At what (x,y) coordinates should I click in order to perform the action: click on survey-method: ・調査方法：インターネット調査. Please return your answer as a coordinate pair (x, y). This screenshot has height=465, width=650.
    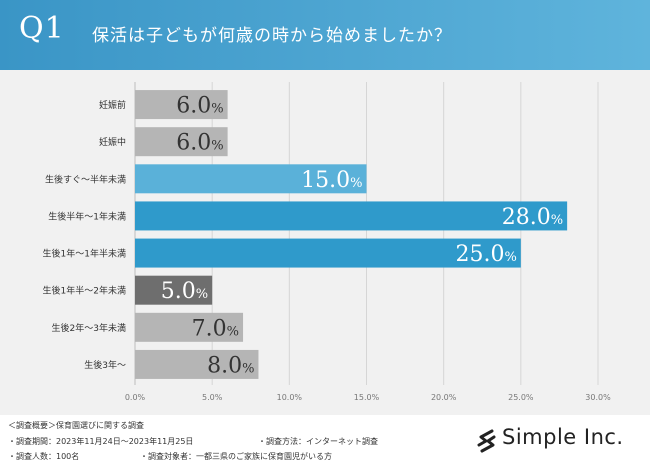
    Looking at the image, I should click on (318, 441).